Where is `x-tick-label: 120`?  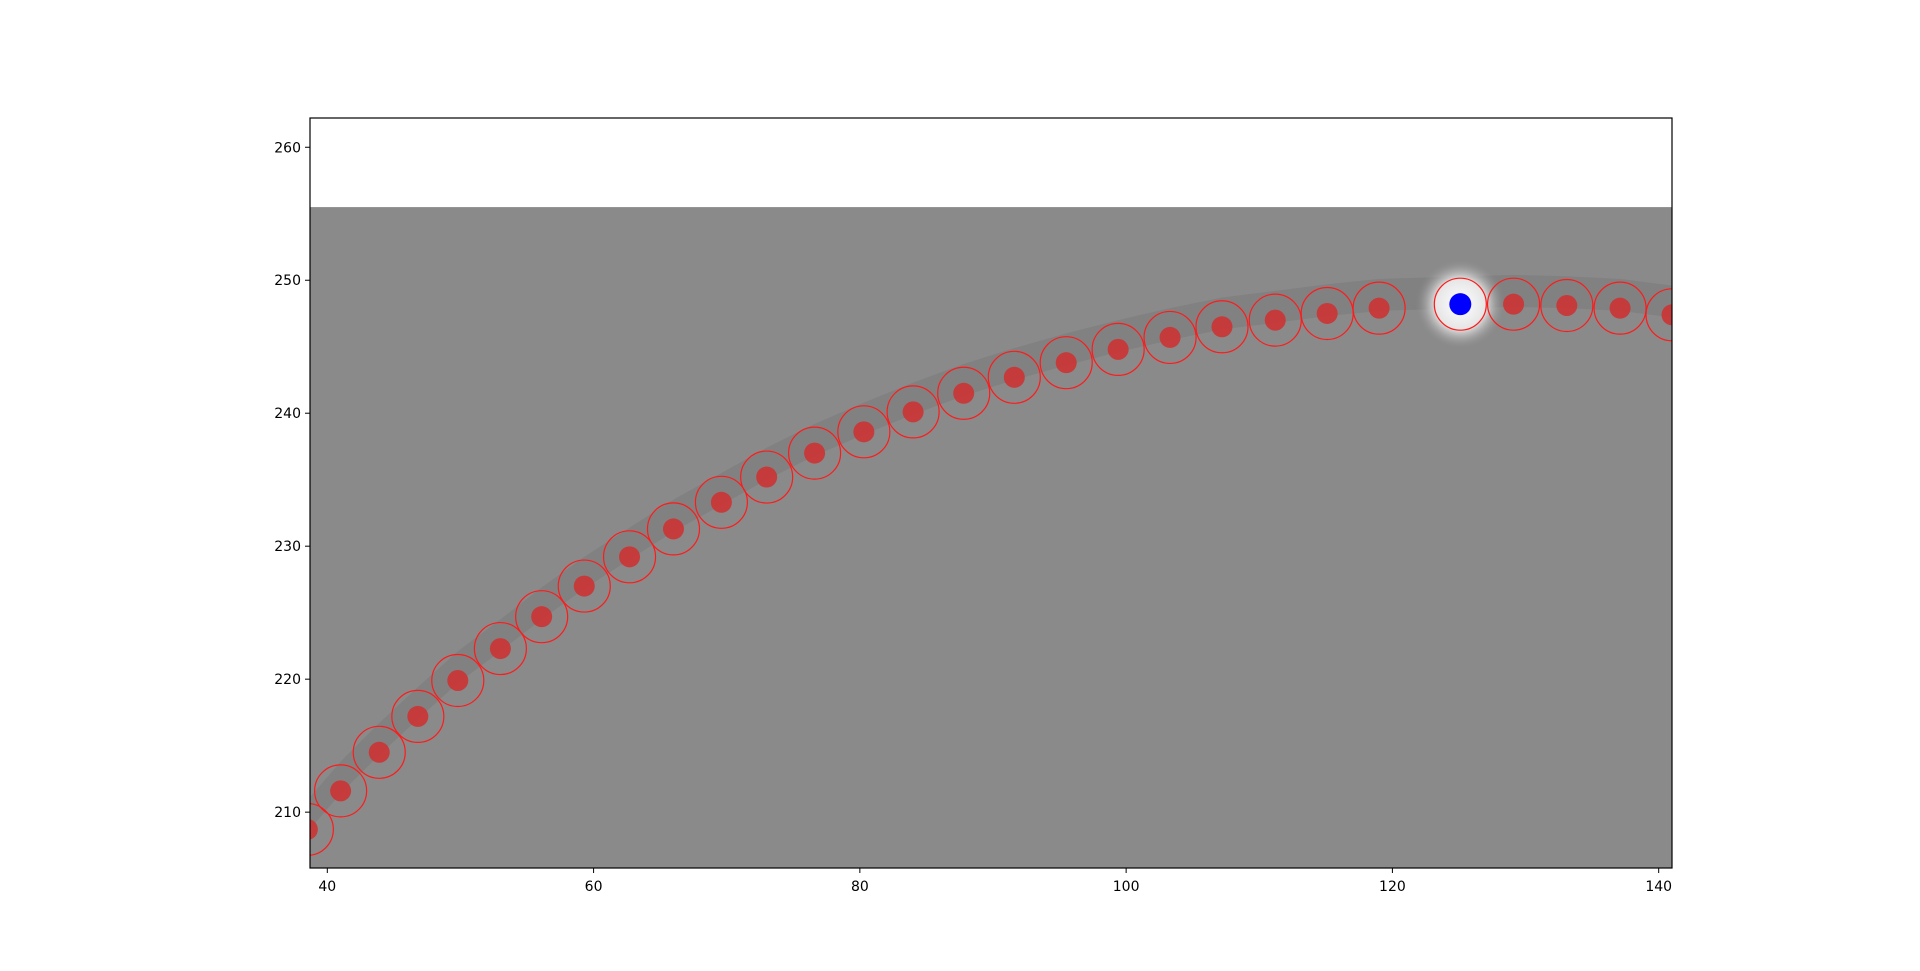
x-tick-label: 120 is located at coordinates (1392, 887).